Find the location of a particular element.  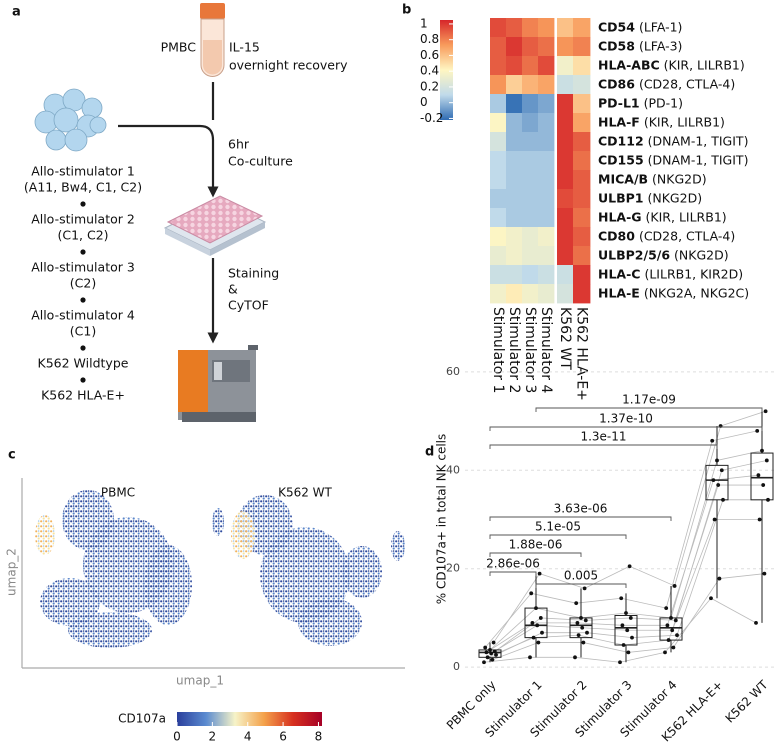

row-label: PD-L1 (PD-1) is located at coordinates (640, 102).